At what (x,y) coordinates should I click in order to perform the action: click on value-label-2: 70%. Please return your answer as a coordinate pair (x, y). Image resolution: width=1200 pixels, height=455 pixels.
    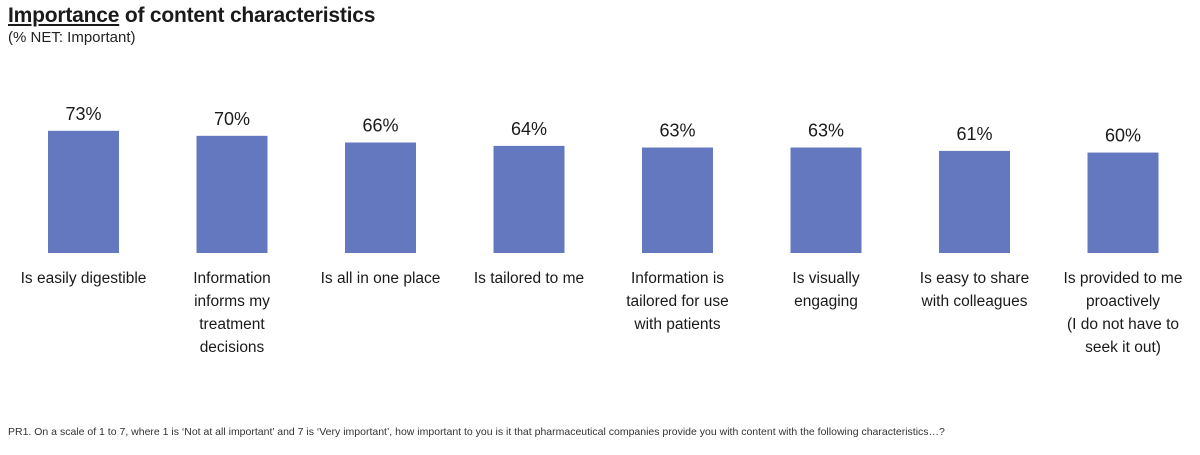
    Looking at the image, I should click on (232, 119).